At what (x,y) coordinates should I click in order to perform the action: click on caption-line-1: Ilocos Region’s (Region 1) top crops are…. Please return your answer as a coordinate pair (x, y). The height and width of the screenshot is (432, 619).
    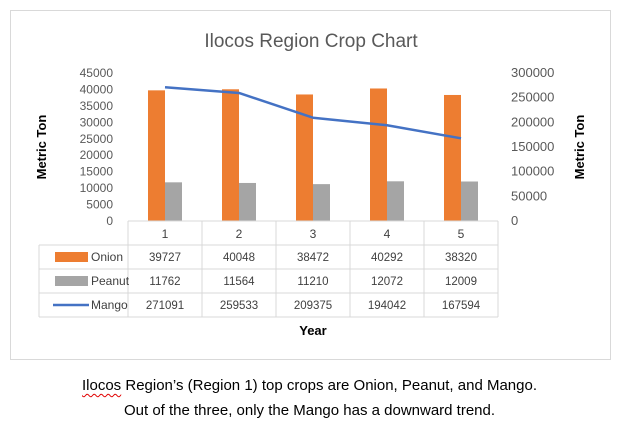
    Looking at the image, I should click on (309, 385).